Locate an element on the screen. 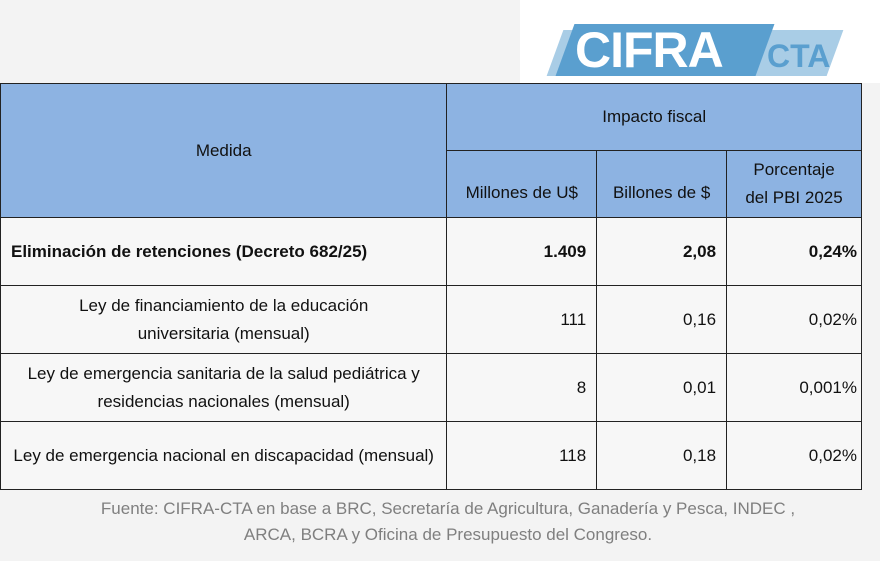  logo-subtext: CTA is located at coordinates (799, 56).